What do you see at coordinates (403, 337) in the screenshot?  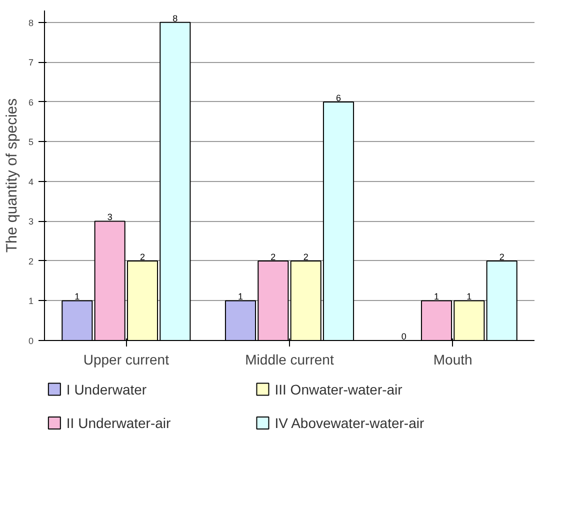 I see `data-label: 0` at bounding box center [403, 337].